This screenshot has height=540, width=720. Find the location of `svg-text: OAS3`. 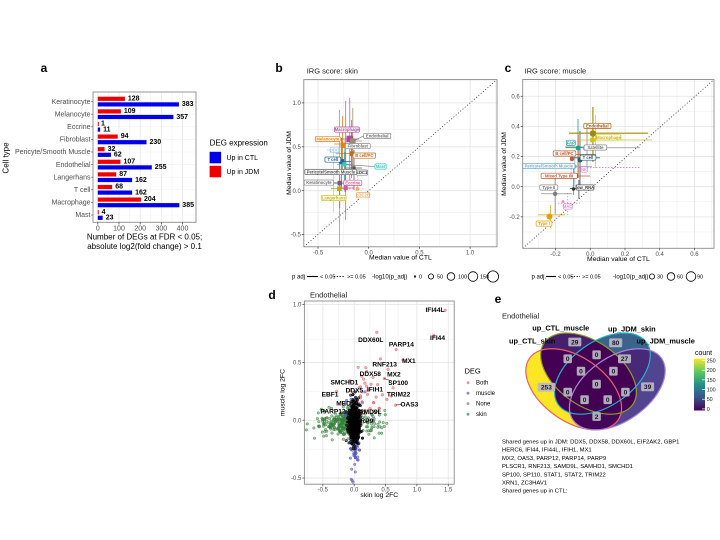

svg-text: OAS3 is located at coordinates (409, 405).